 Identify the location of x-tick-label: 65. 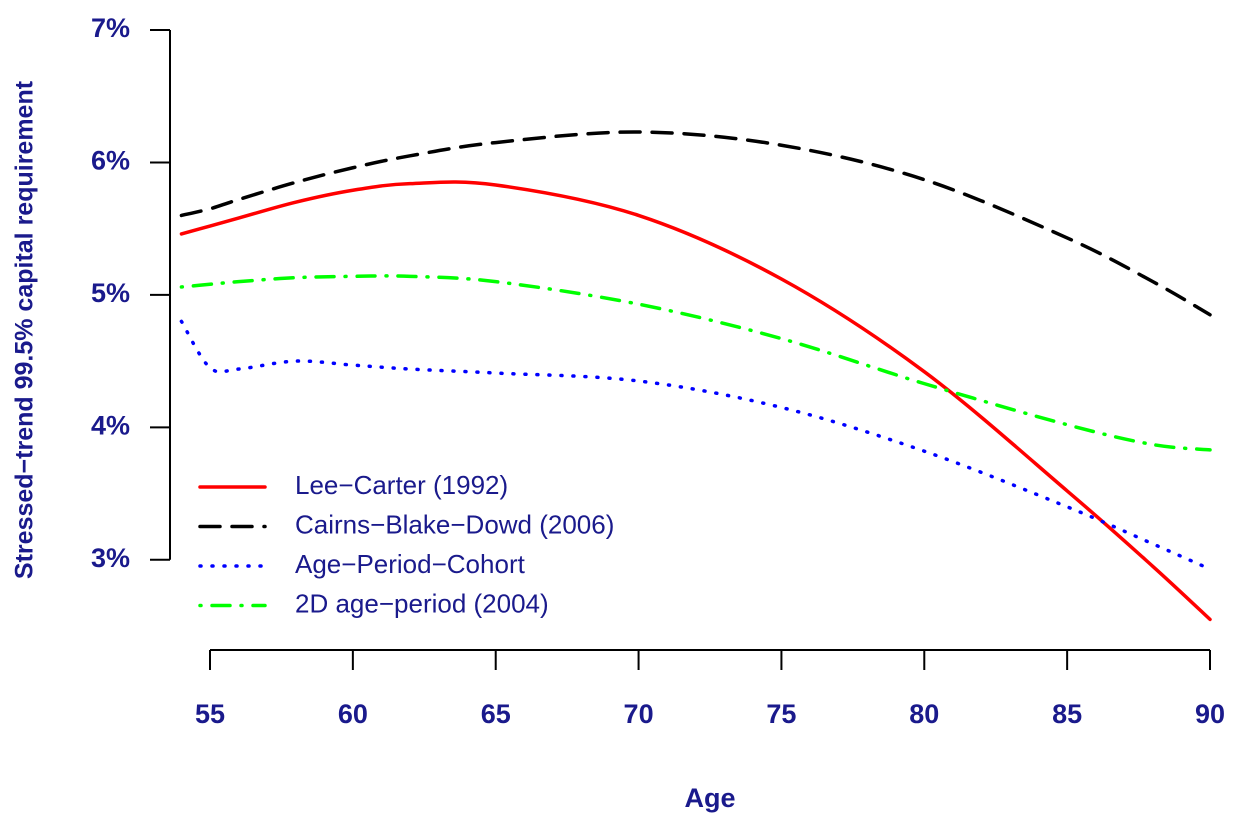
(496, 714).